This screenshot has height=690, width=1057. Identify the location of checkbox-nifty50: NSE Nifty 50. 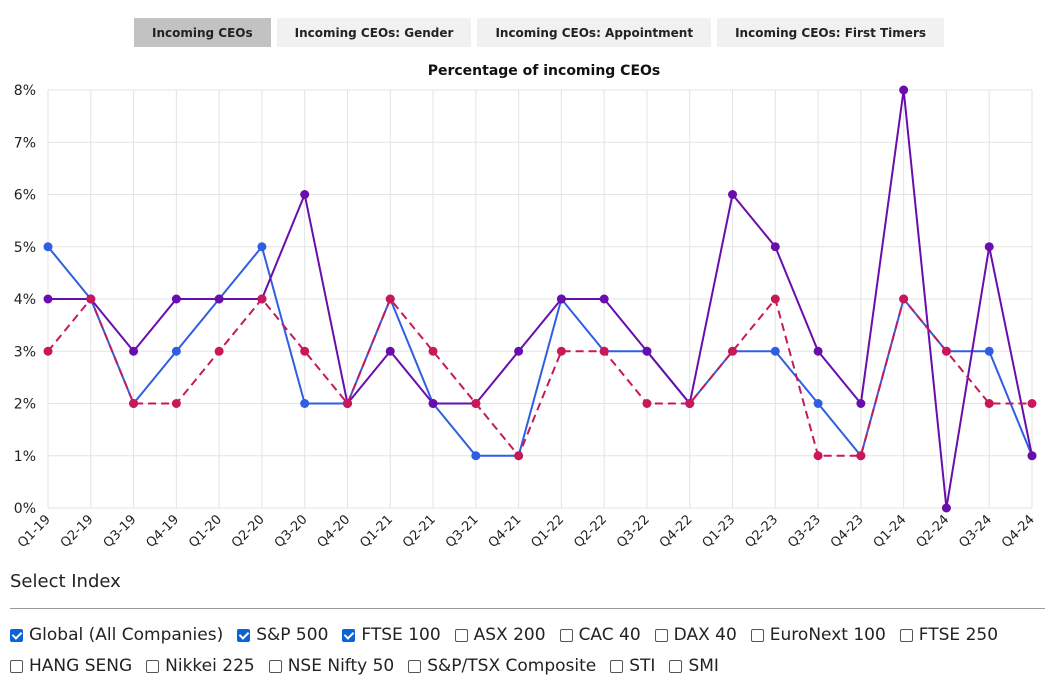
(331, 666).